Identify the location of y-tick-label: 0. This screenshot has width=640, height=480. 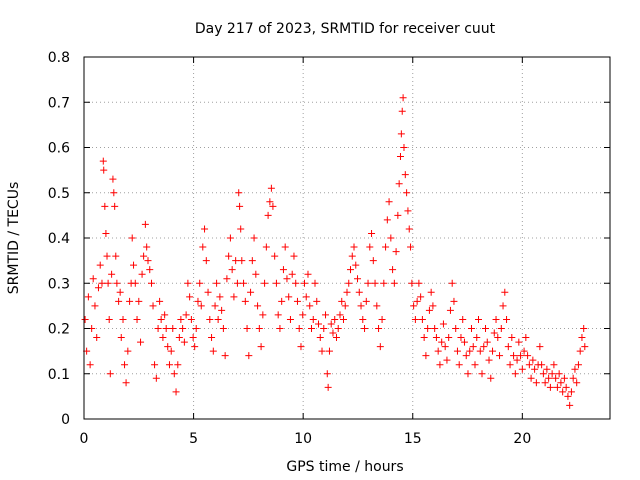
(65, 420).